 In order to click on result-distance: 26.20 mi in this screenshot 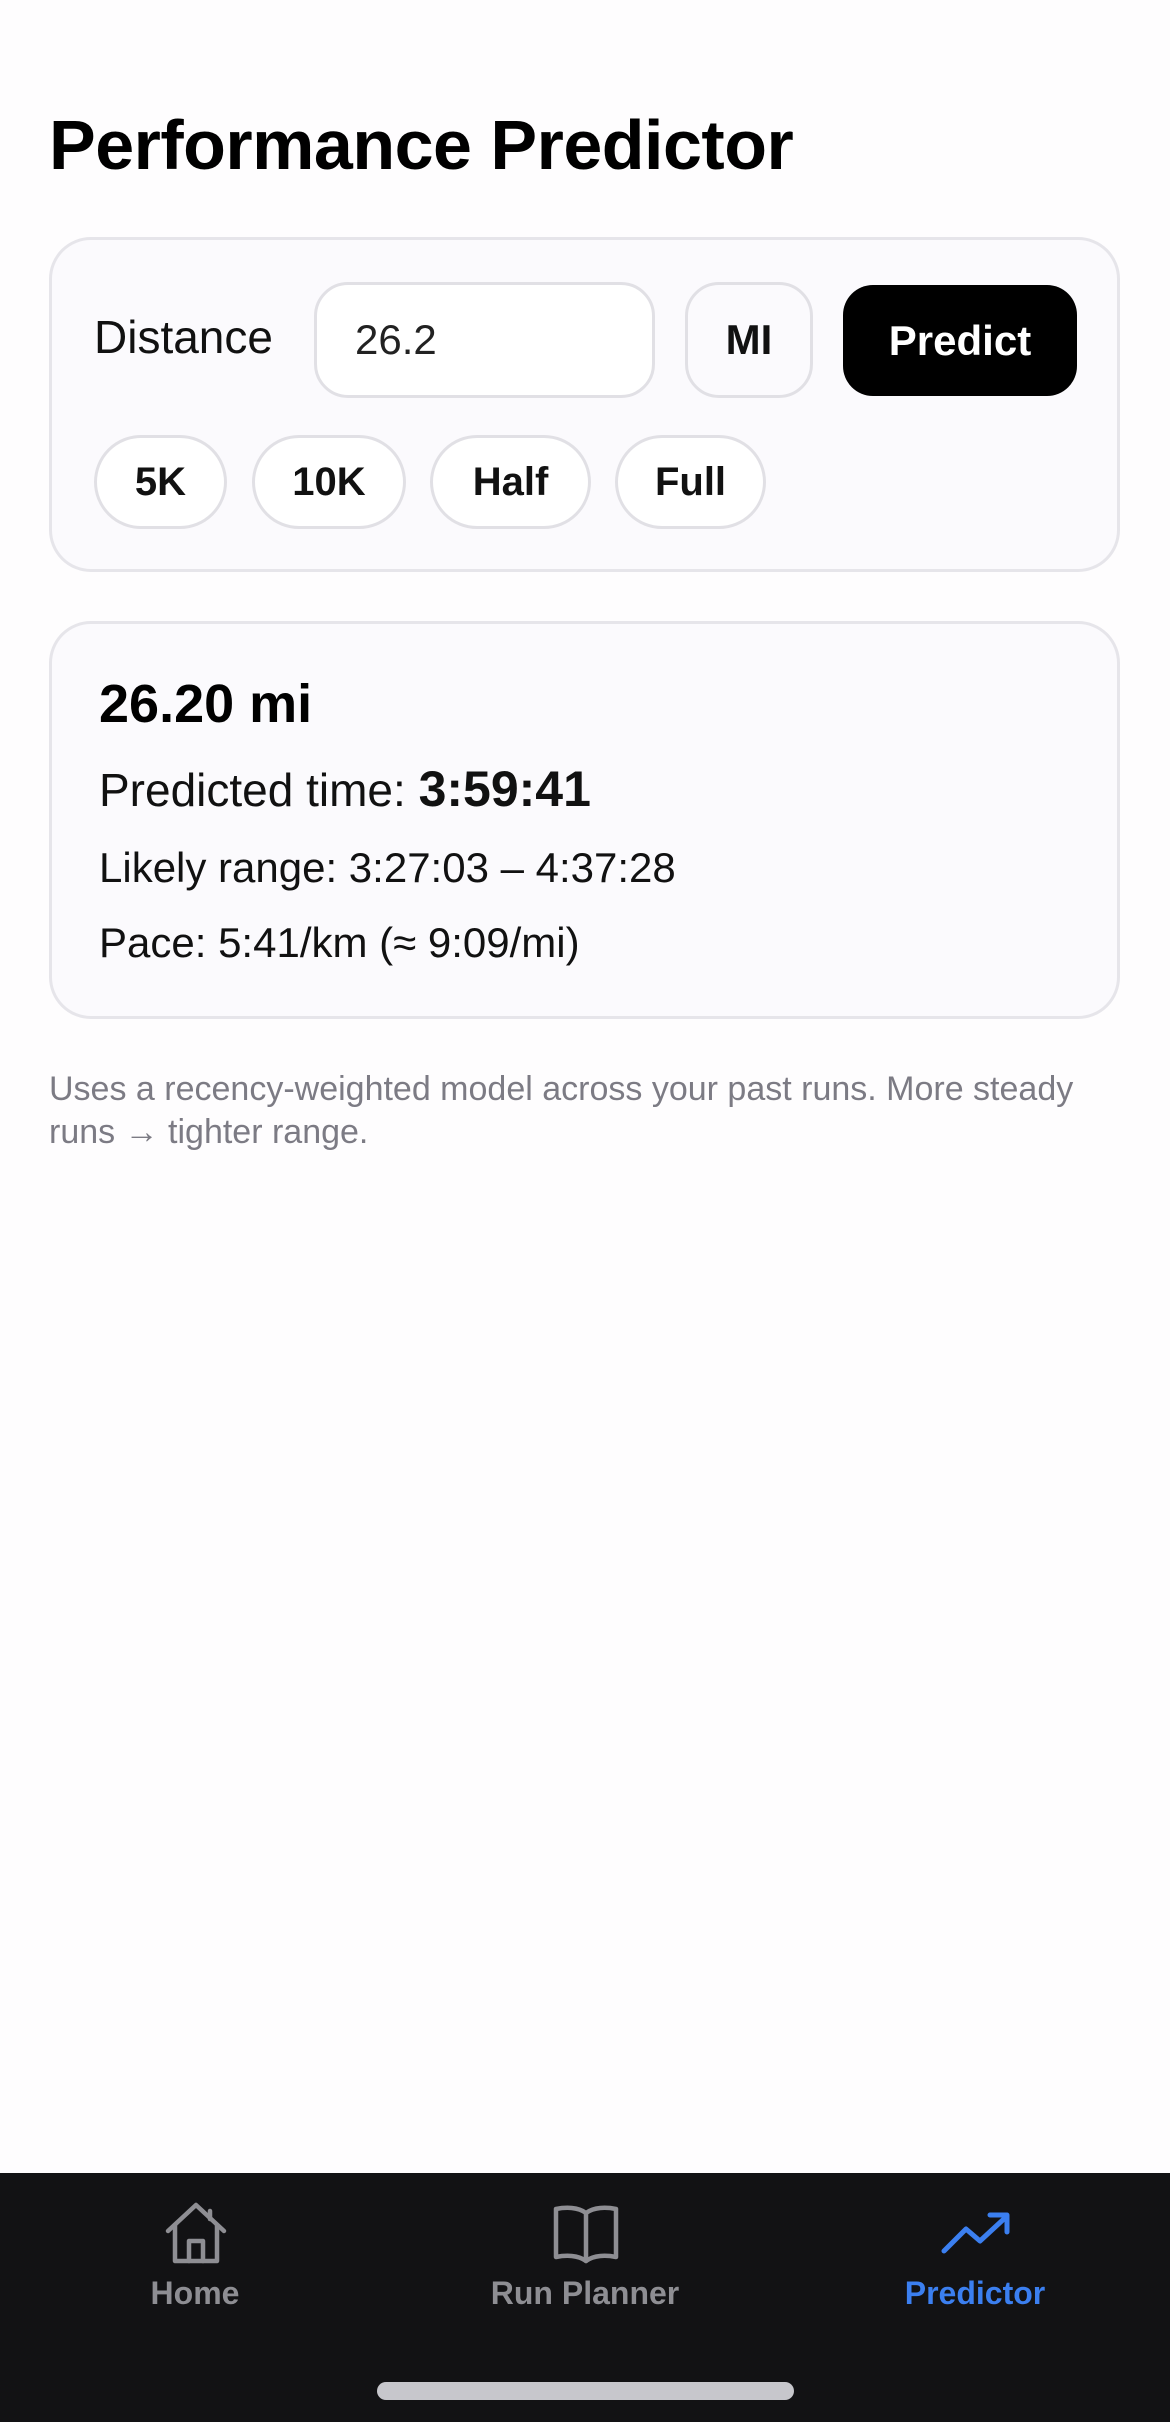, I will do `click(206, 704)`.